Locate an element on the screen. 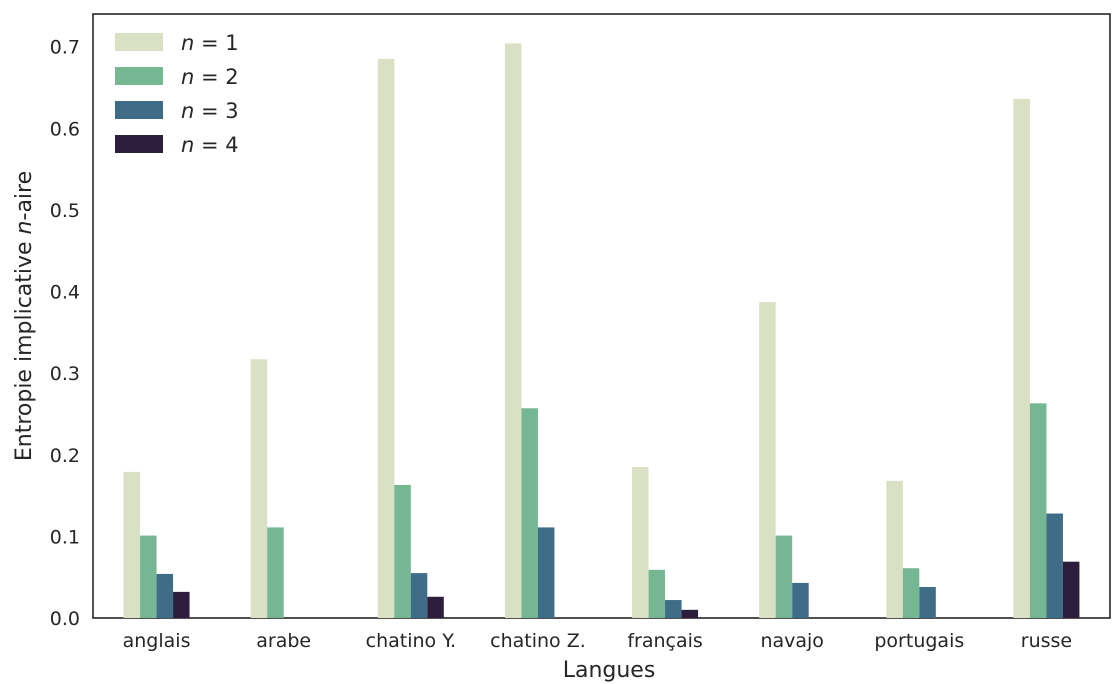  bar-3-portugais is located at coordinates (927, 602).